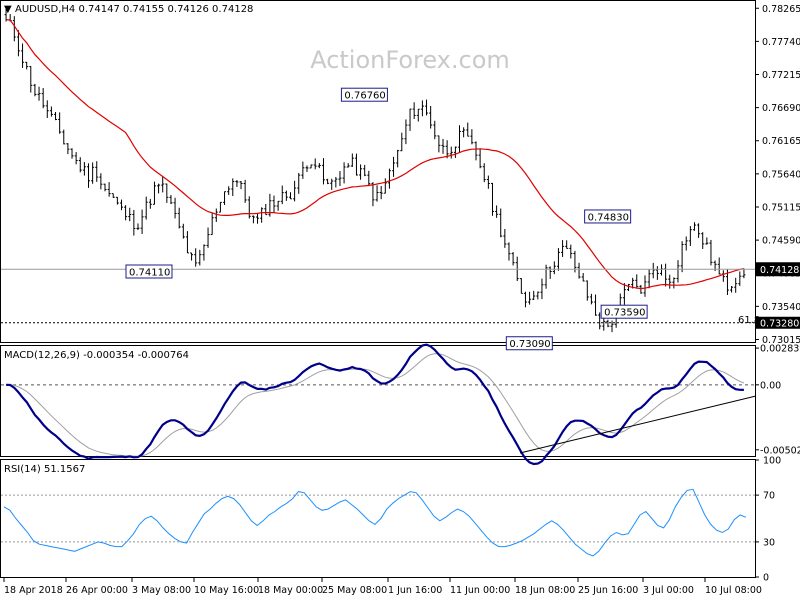  I want to click on macd-title: MACD(12,26,9) -0.000354 -0.000764, so click(96, 355).